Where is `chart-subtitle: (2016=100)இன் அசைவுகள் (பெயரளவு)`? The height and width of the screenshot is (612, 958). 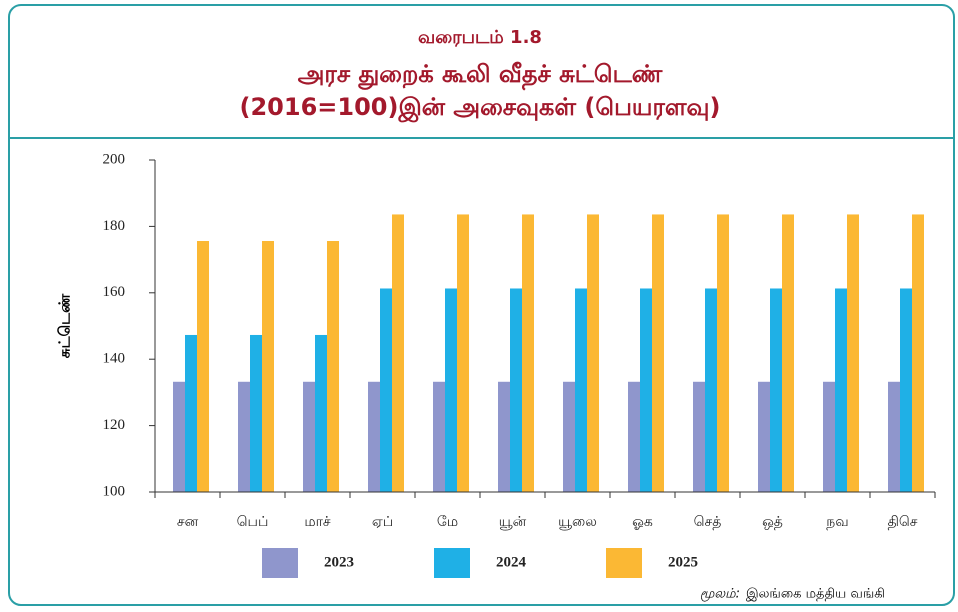
chart-subtitle: (2016=100)இன் அசைவுகள் (பெயரளவு) is located at coordinates (480, 108).